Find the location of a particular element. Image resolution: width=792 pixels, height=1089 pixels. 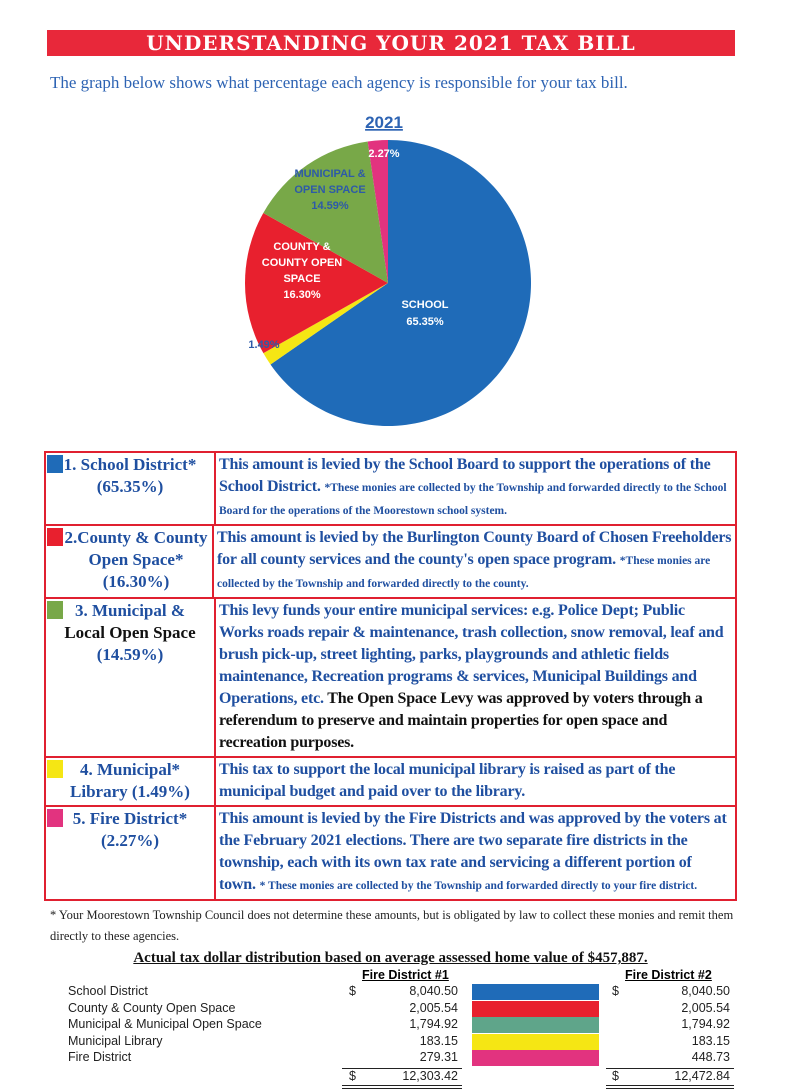

fd2-currency: $ is located at coordinates (615, 991).